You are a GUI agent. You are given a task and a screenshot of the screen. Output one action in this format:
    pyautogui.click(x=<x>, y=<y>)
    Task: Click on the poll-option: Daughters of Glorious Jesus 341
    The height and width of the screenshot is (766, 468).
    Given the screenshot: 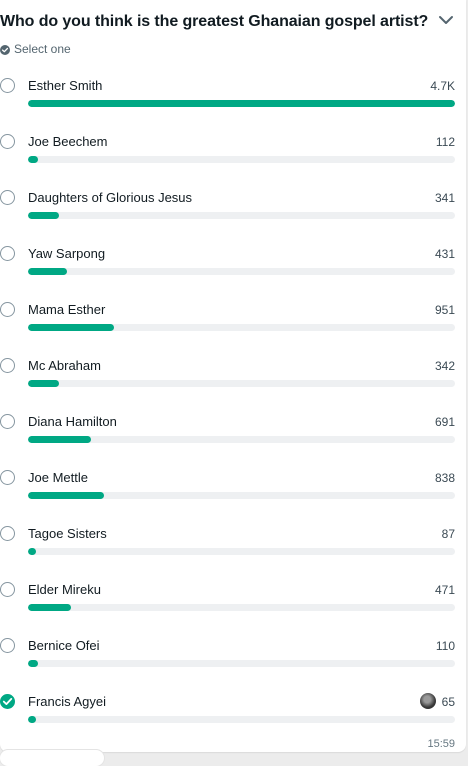 What is the action you would take?
    pyautogui.click(x=230, y=214)
    